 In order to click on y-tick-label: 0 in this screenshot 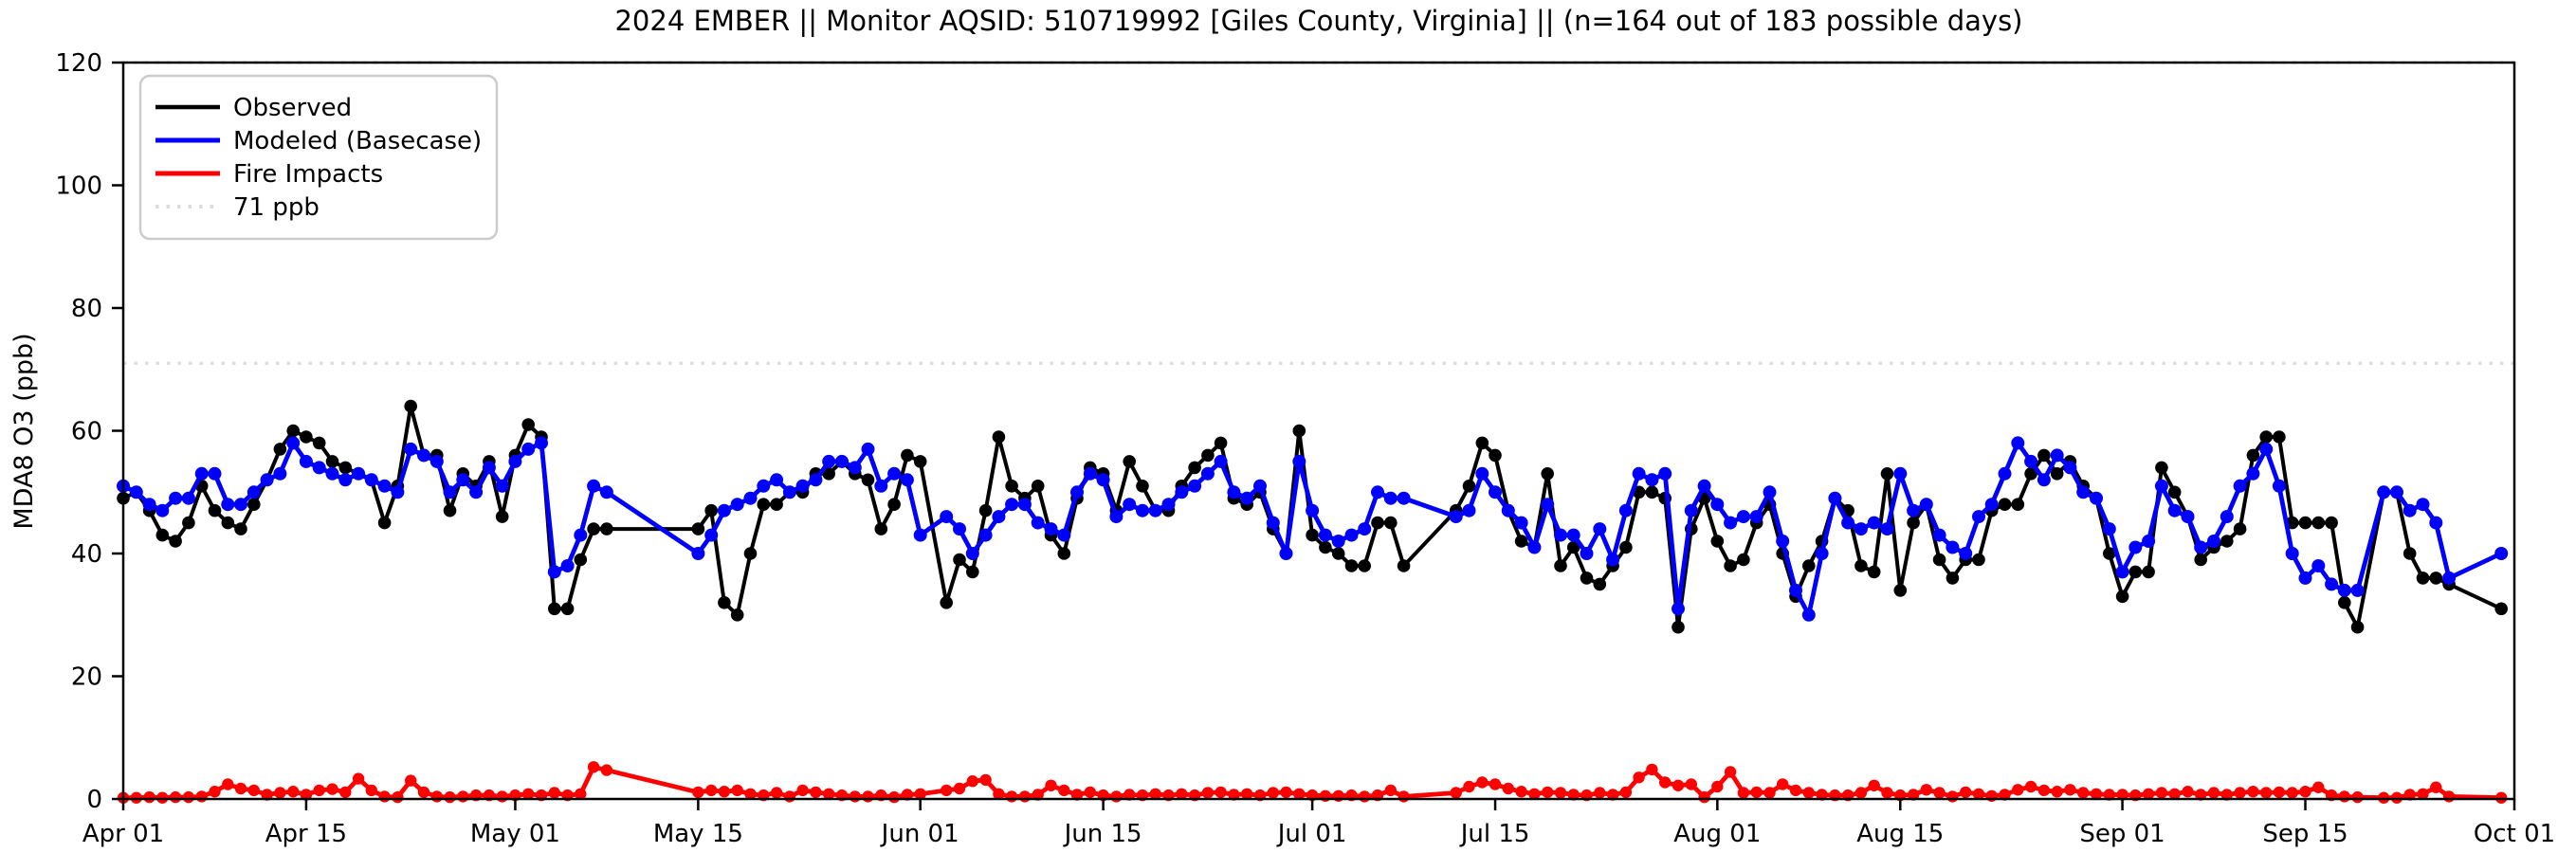, I will do `click(94, 800)`.